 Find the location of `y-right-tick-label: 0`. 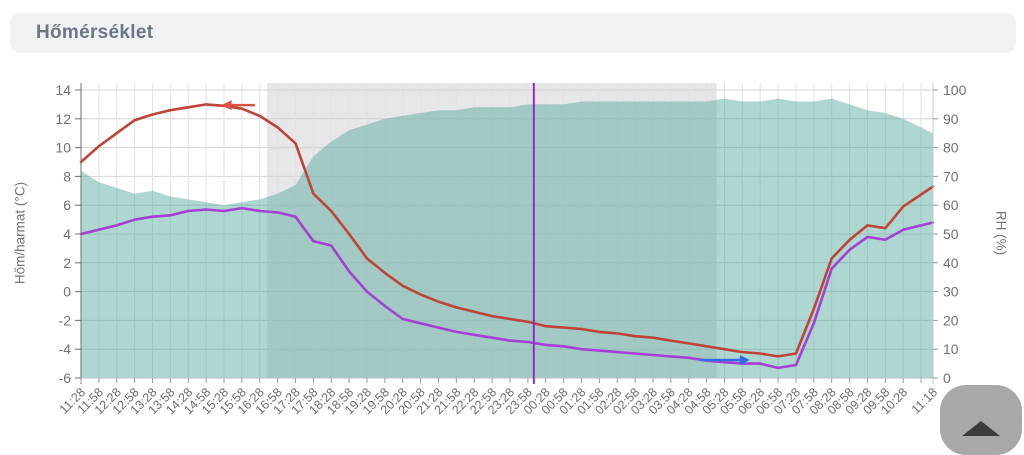

y-right-tick-label: 0 is located at coordinates (947, 378).